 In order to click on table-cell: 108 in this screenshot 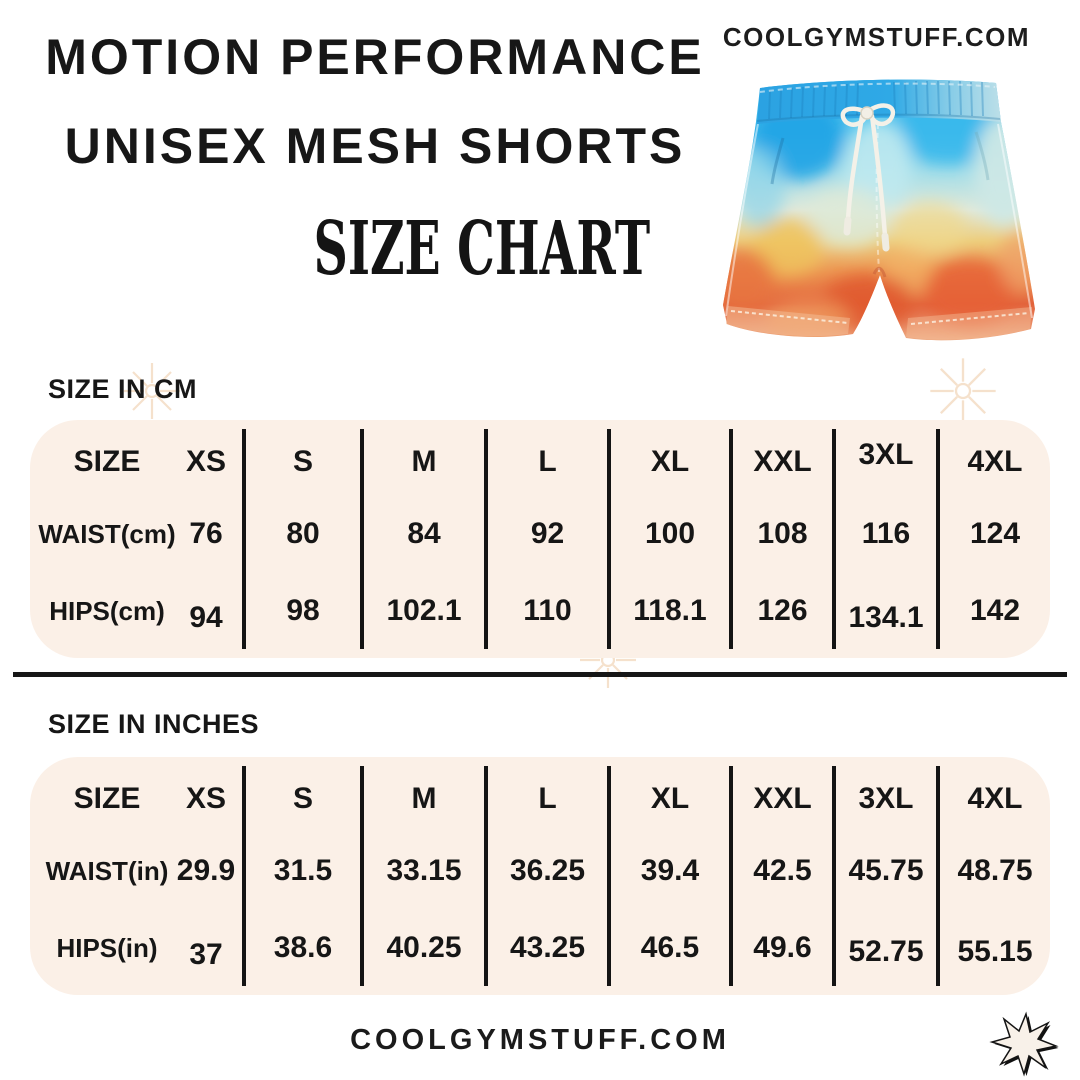, I will do `click(782, 533)`.